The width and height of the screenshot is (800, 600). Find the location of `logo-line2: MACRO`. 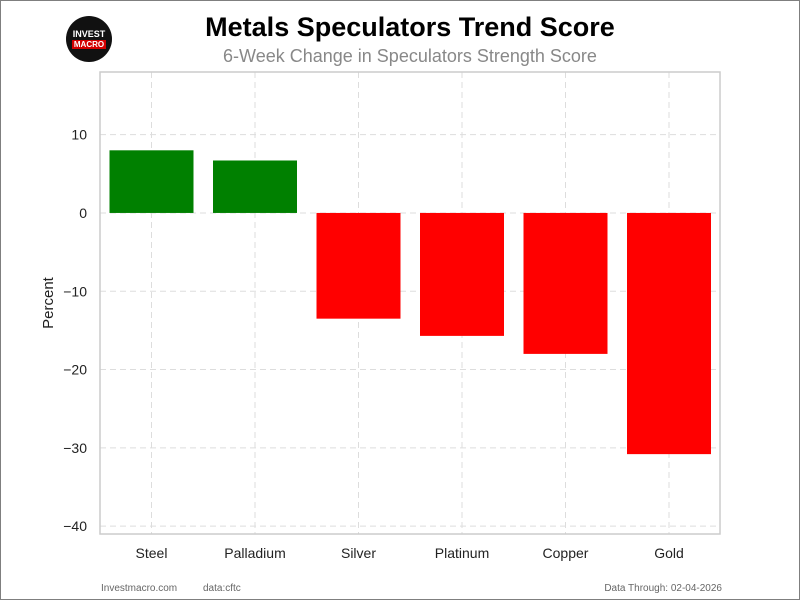

logo-line2: MACRO is located at coordinates (89, 44).